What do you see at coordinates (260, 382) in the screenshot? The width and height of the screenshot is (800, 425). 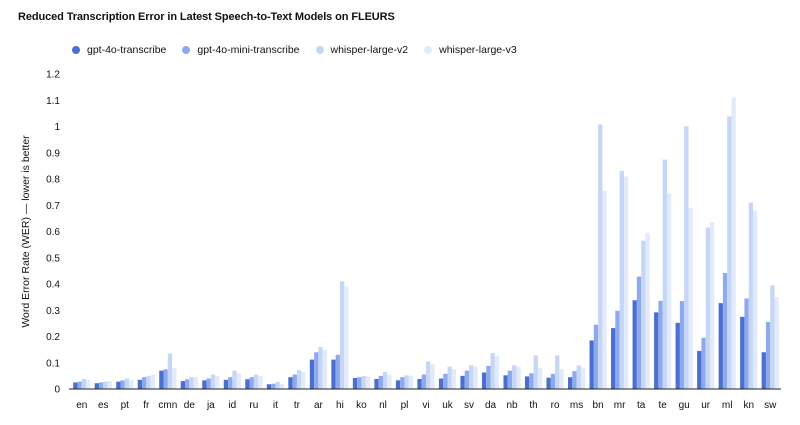 I see `bar-ru-whisper-large-v3` at bounding box center [260, 382].